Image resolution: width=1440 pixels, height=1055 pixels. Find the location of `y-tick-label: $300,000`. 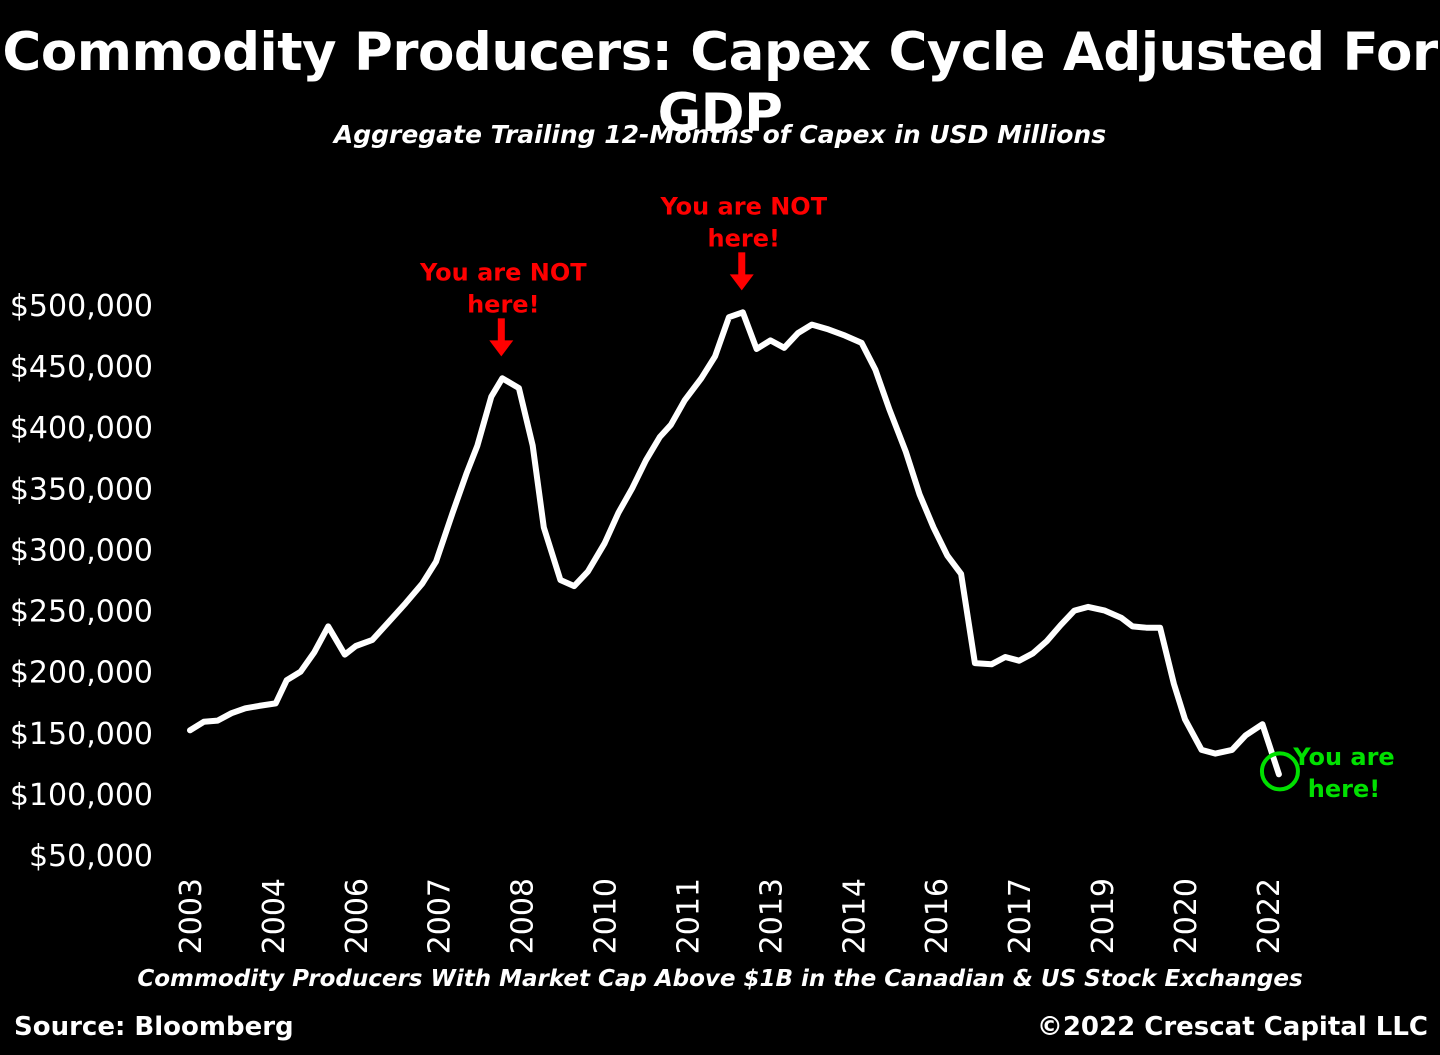

y-tick-label: $300,000 is located at coordinates (81, 550).